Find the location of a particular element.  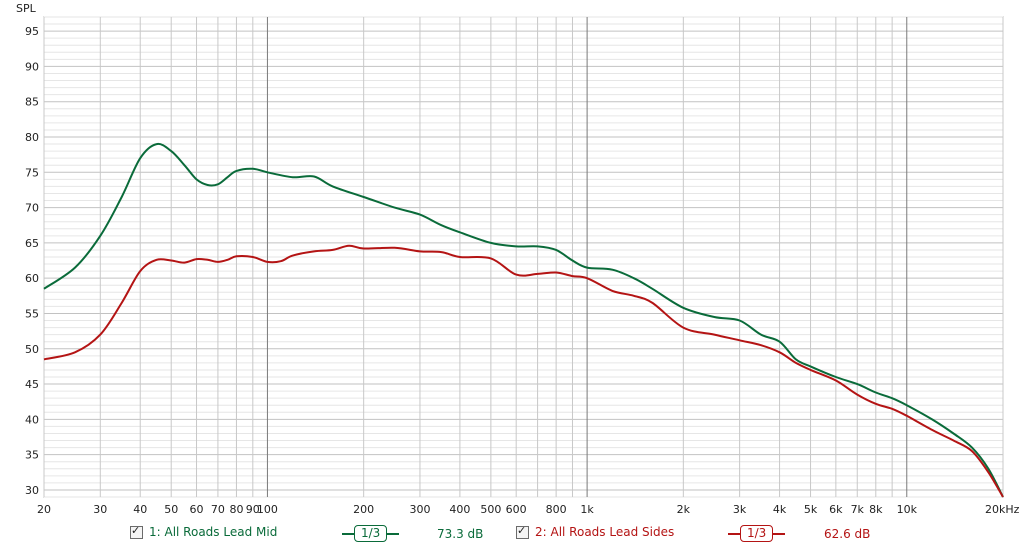

y-tick-label: 75 is located at coordinates (32, 172).